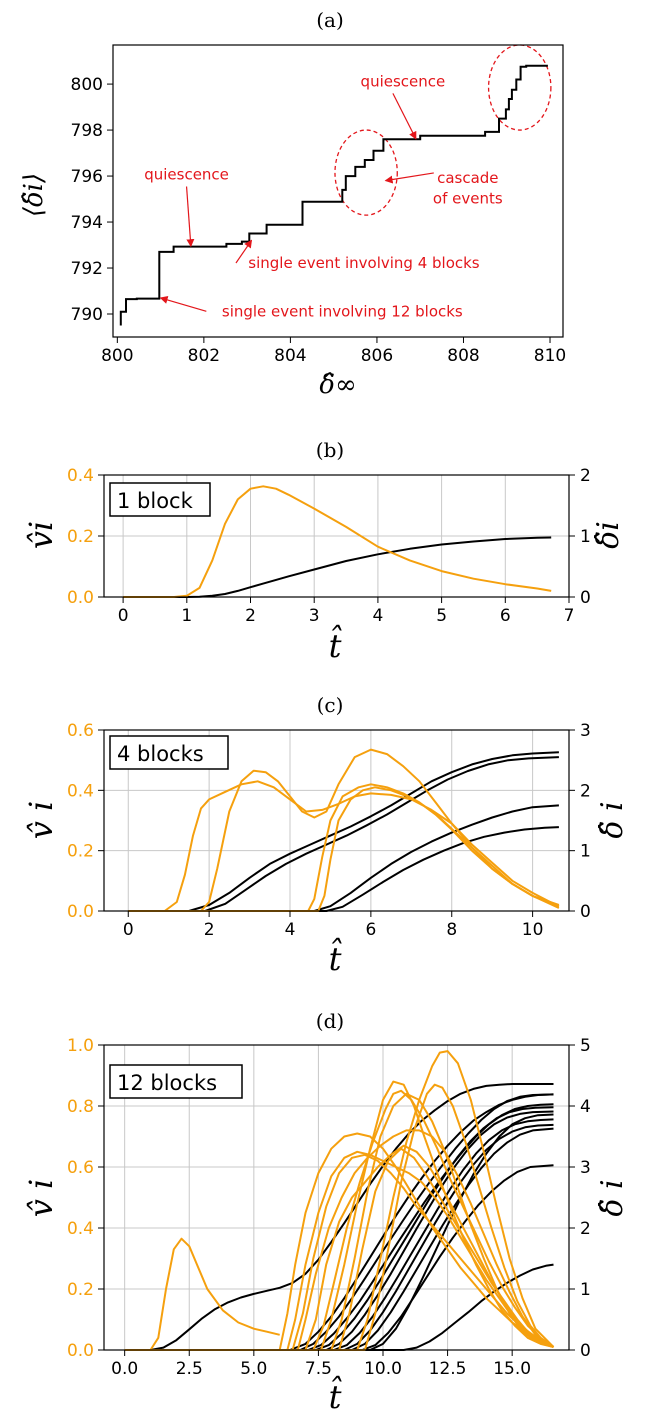 The width and height of the screenshot is (649, 1418). Describe the element at coordinates (451, 930) in the screenshot. I see `x-tick-label: 8` at that location.